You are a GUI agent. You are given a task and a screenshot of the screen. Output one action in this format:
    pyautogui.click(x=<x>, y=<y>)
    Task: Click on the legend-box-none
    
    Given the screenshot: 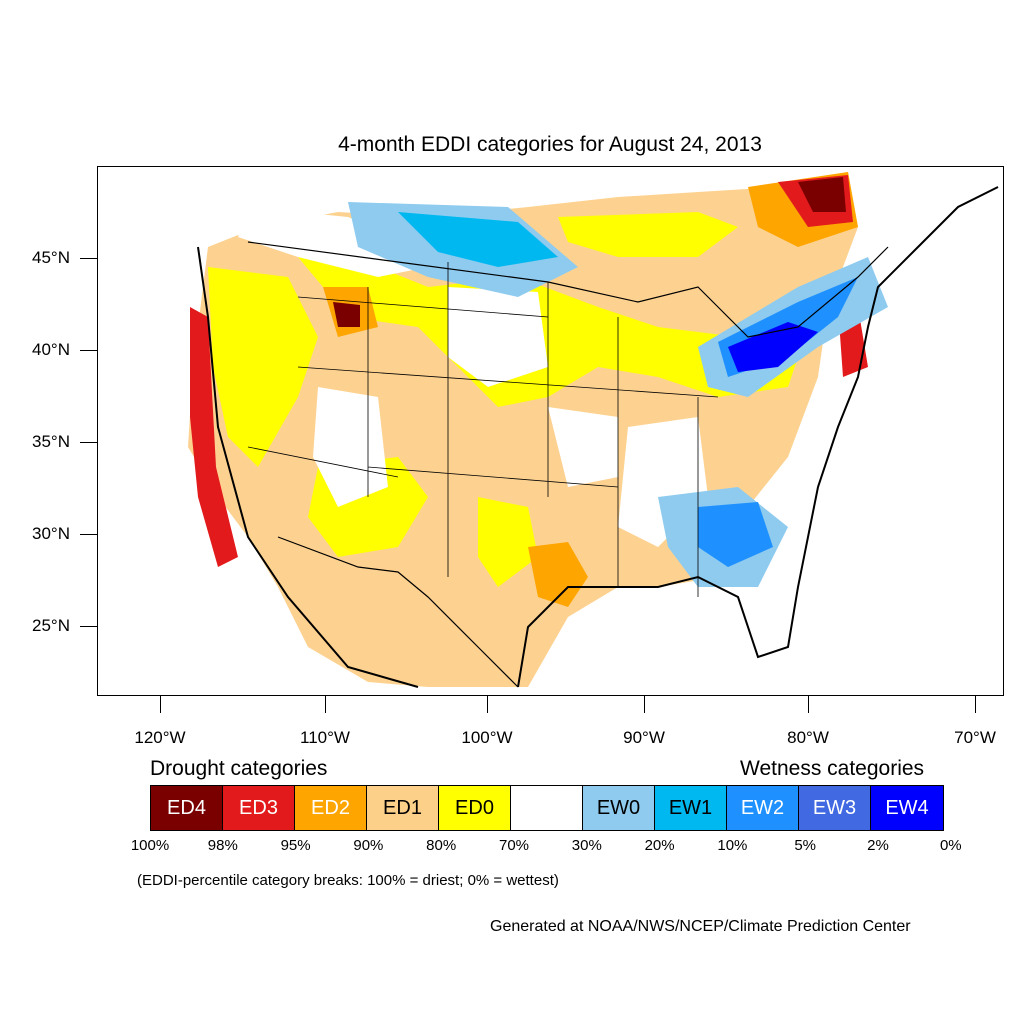 What is the action you would take?
    pyautogui.click(x=547, y=808)
    